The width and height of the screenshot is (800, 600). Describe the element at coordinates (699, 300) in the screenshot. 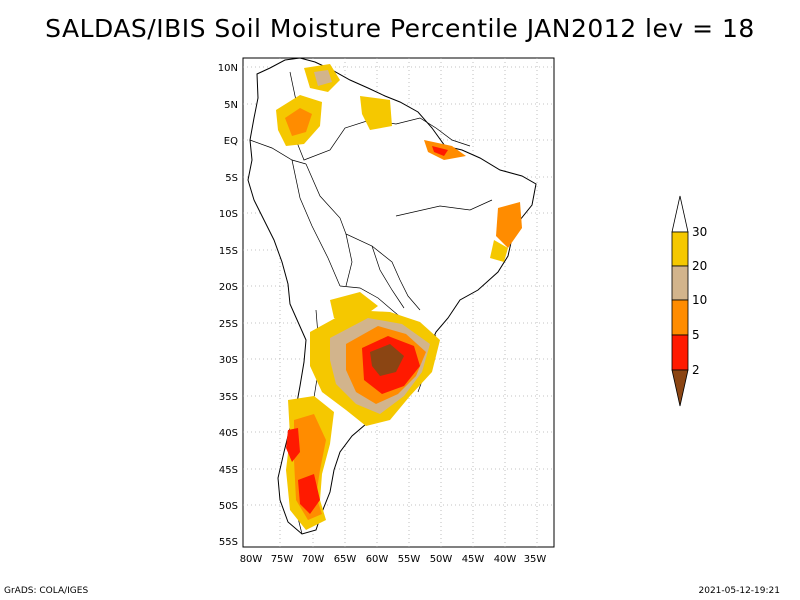

I see `legend-label-10: 10` at that location.